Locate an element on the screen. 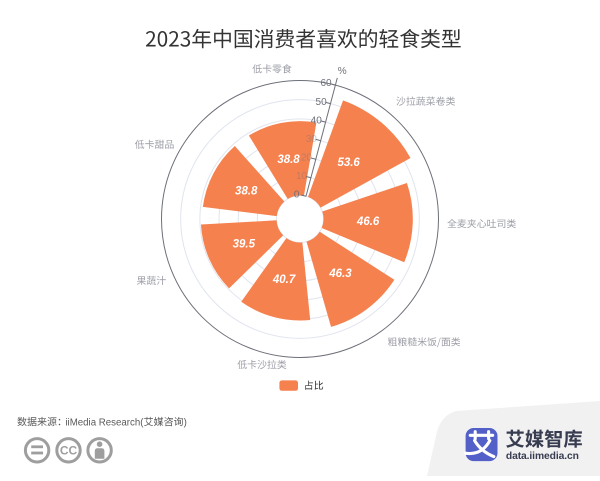  svg-text: CC is located at coordinates (69, 451).